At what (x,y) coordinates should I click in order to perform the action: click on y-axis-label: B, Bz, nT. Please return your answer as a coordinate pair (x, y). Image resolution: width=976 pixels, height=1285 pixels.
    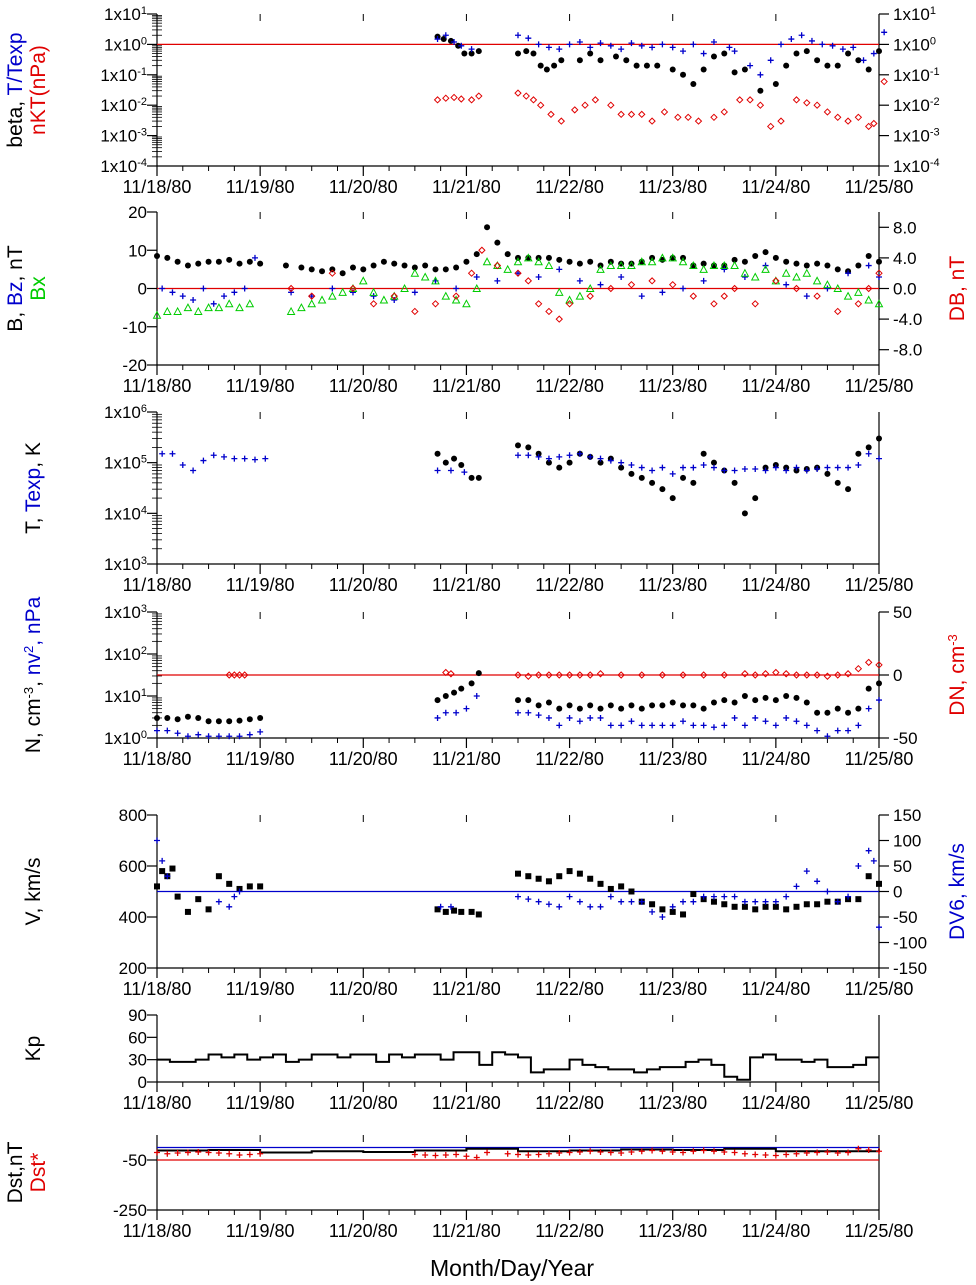
    Looking at the image, I should click on (15, 288).